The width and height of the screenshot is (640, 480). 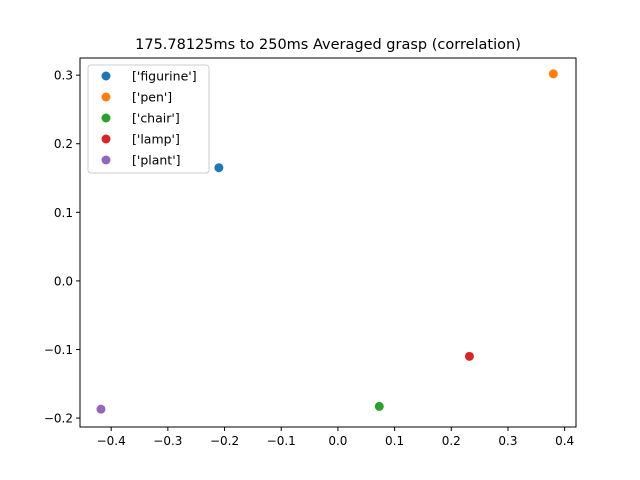 I want to click on legend-frame, so click(x=148, y=119).